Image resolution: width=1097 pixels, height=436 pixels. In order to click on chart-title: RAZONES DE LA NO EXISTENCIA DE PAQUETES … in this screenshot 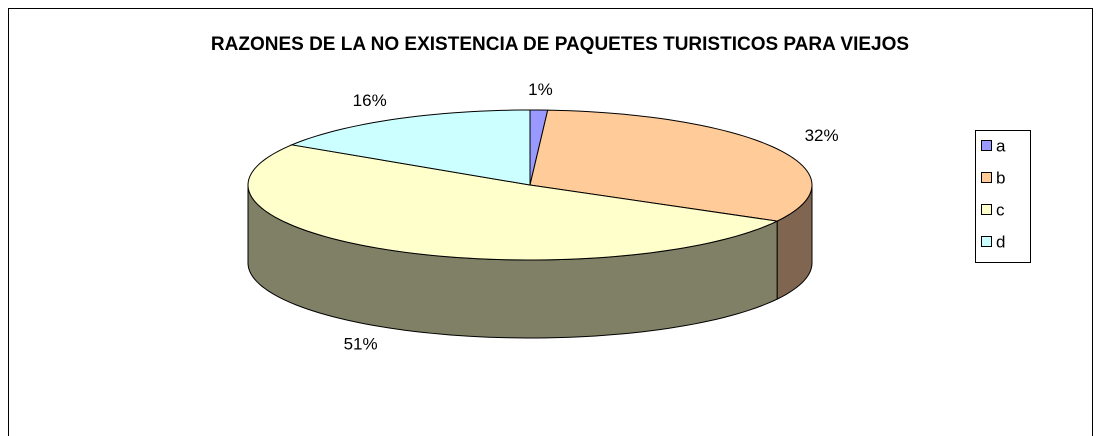, I will do `click(560, 44)`.